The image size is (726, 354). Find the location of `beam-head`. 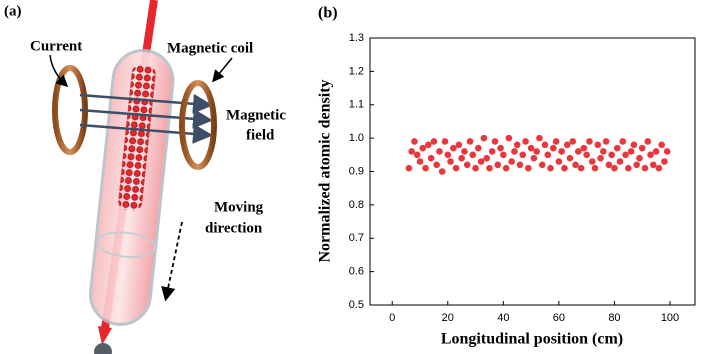

beam-head is located at coordinates (105, 335).